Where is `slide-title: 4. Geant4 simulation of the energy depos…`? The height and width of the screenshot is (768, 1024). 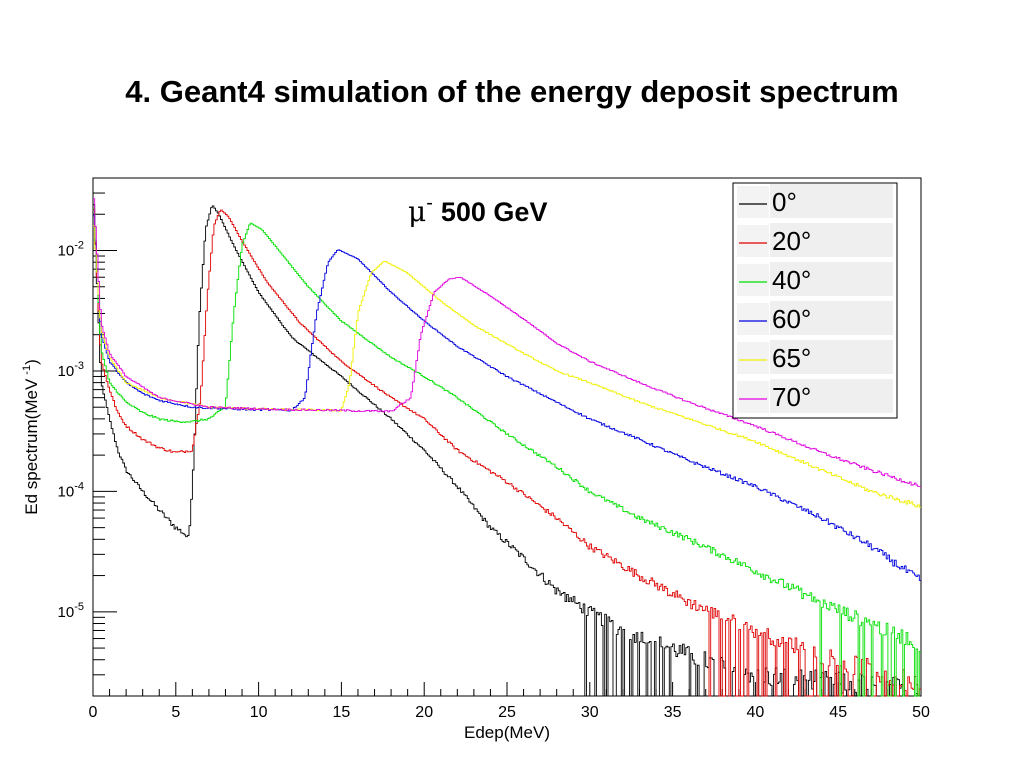 slide-title: 4. Geant4 simulation of the energy depos… is located at coordinates (512, 91).